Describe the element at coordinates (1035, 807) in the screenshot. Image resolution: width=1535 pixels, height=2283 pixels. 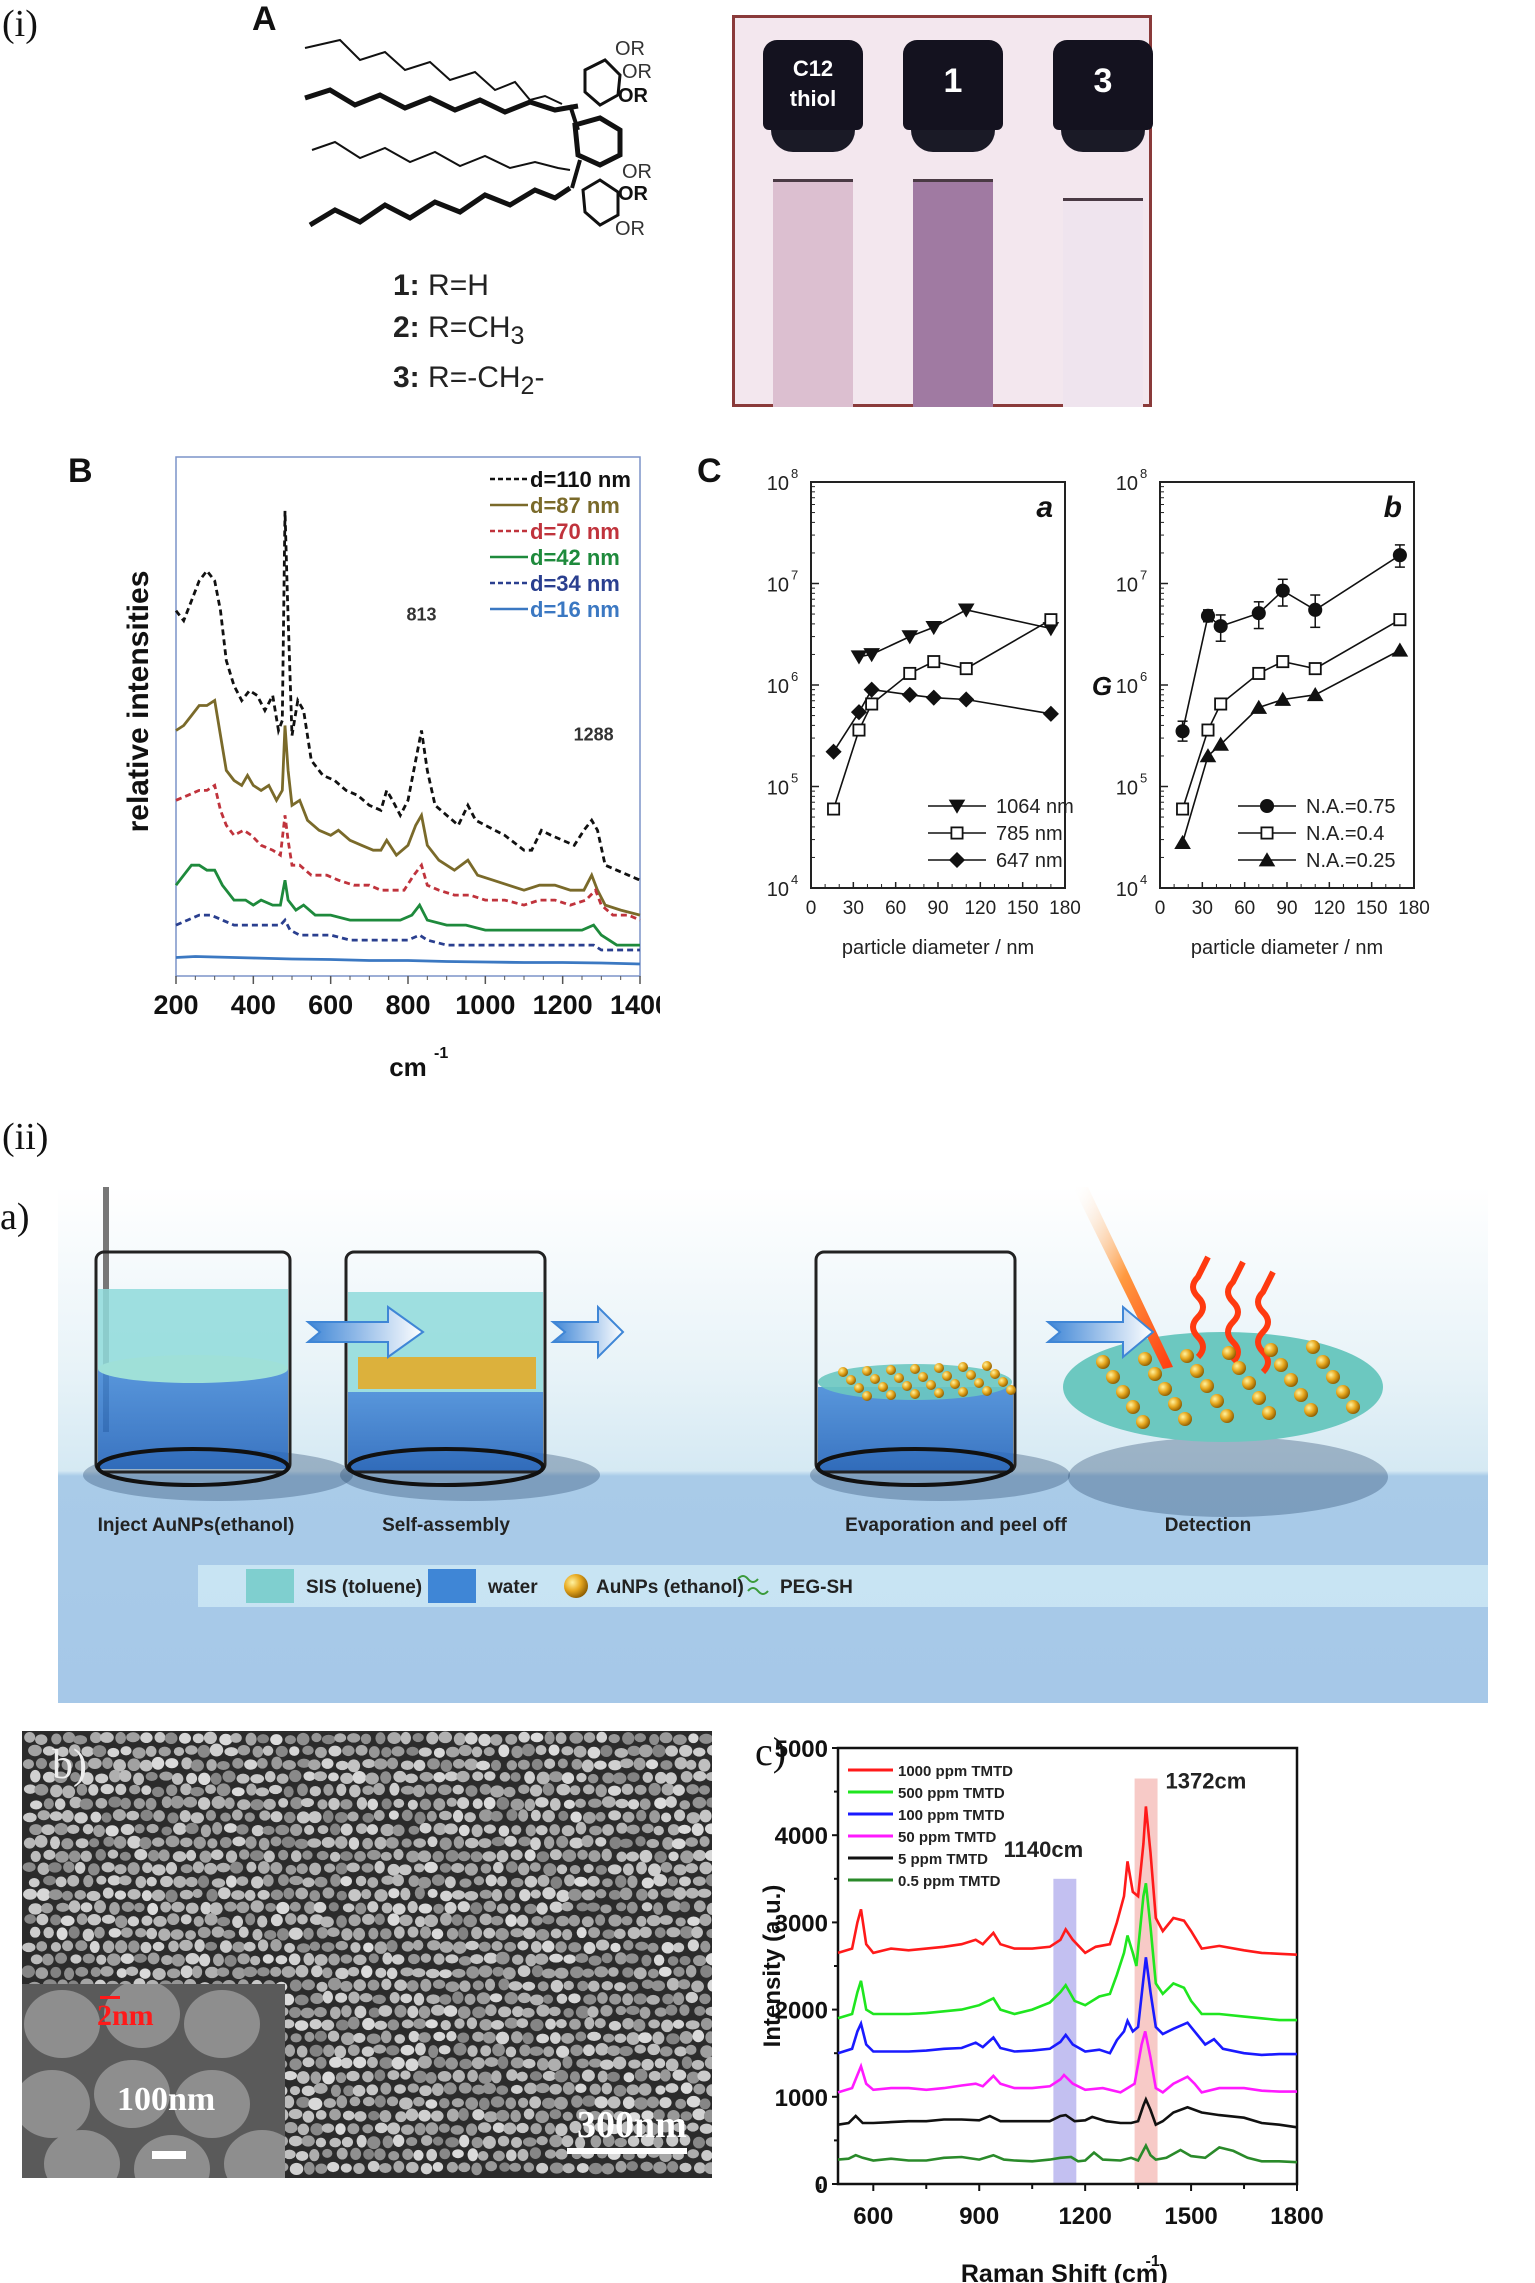
I see `legend-label: 1064 nm` at that location.